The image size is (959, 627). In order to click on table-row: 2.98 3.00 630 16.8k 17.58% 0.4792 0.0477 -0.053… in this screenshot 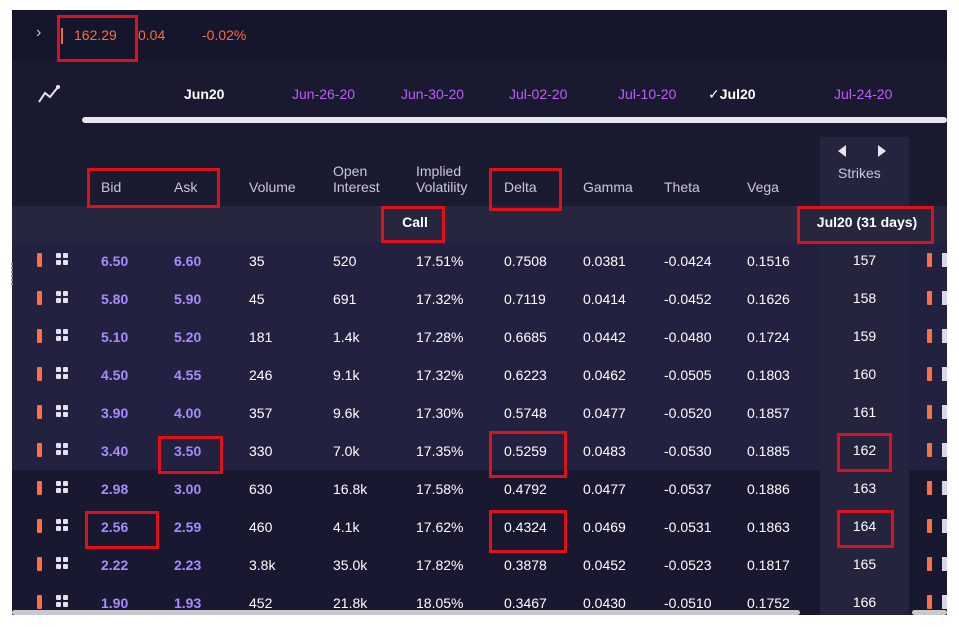, I will do `click(479, 489)`.